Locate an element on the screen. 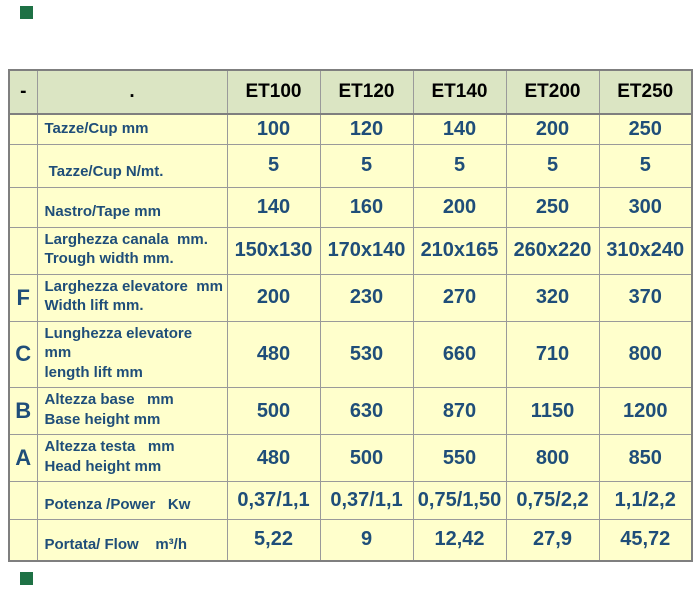 This screenshot has width=700, height=600. value-cell: 630 is located at coordinates (366, 411).